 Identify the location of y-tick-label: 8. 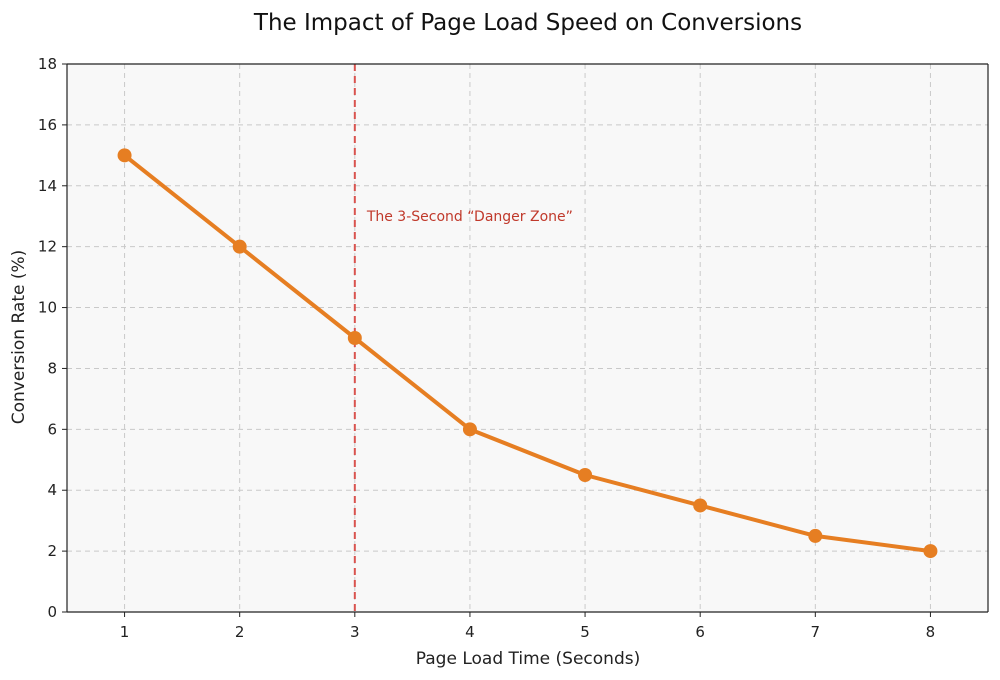
(52, 368).